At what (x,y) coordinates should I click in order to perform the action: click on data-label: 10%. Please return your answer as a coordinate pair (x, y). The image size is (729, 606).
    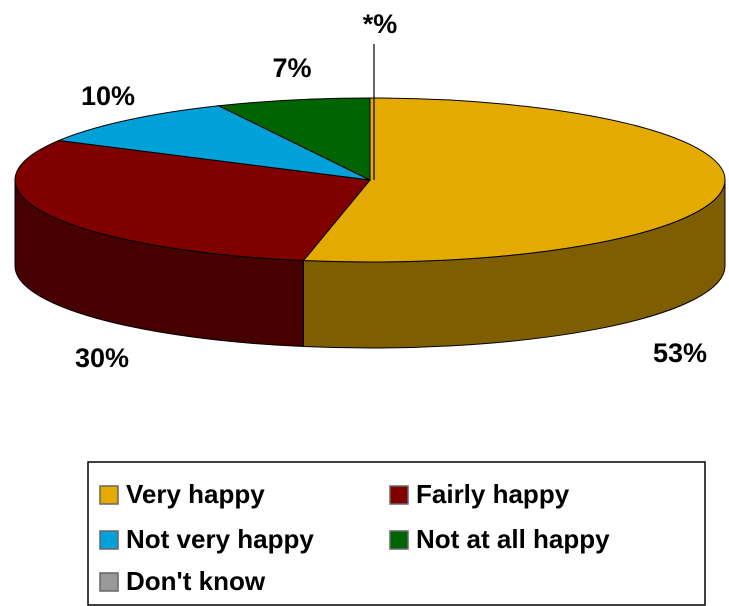
    Looking at the image, I should click on (108, 96).